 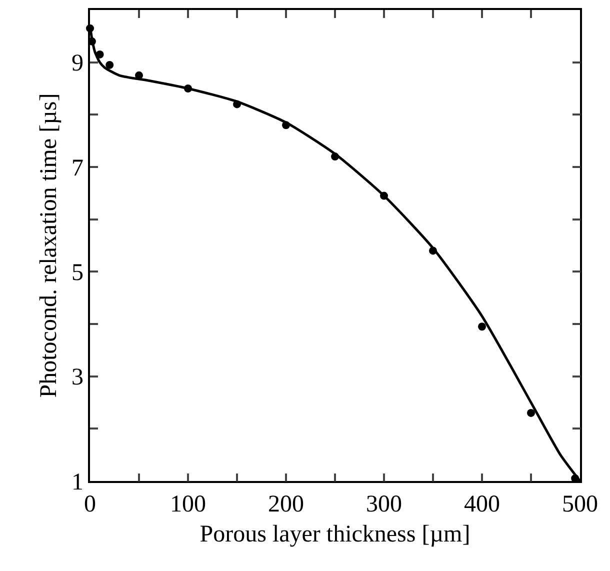 What do you see at coordinates (384, 505) in the screenshot?
I see `x-tick-label: 300` at bounding box center [384, 505].